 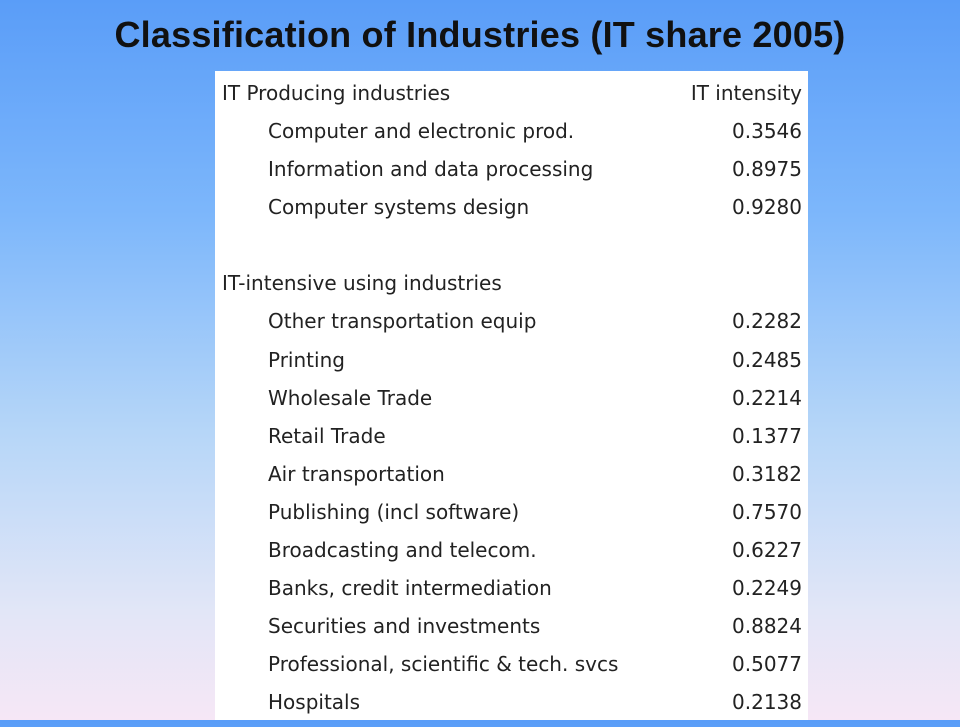 I want to click on industry-name: Publishing (incl software), so click(x=394, y=511).